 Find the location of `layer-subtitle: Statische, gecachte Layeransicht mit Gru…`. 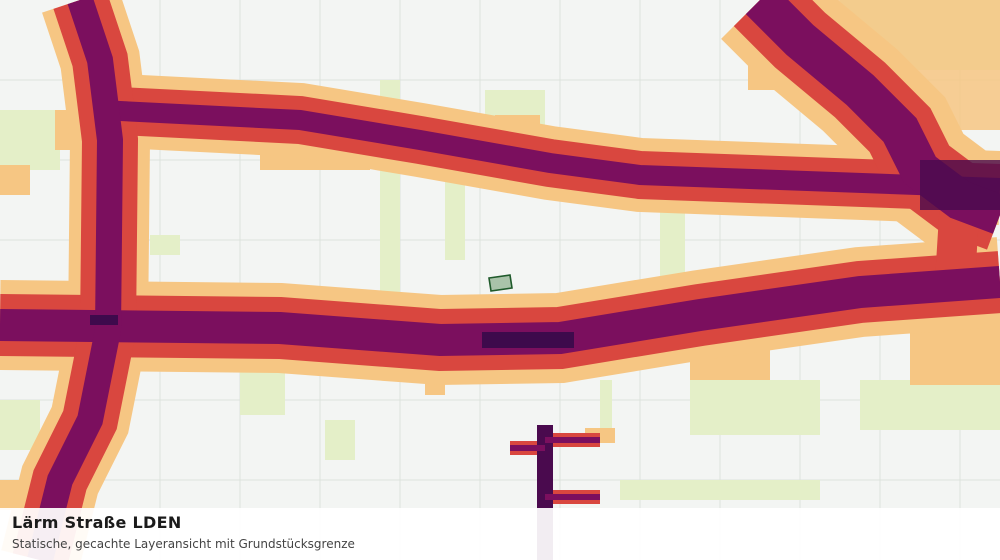

layer-subtitle: Statische, gecachte Layeransicht mit Gru… is located at coordinates (183, 544).